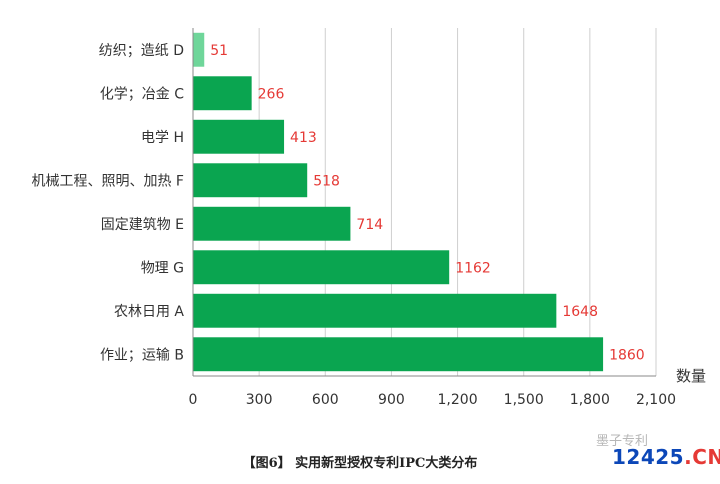 This screenshot has height=484, width=720. What do you see at coordinates (142, 355) in the screenshot?
I see `category-label: 作业；运输 B` at bounding box center [142, 355].